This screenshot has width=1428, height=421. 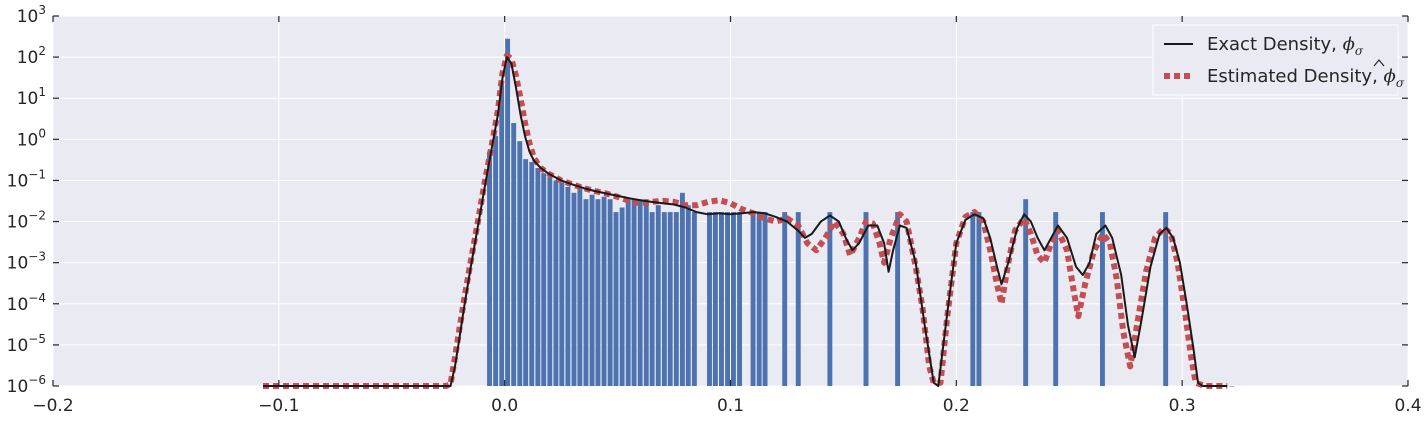 What do you see at coordinates (1182, 406) in the screenshot?
I see `x-tick-label: 0.3` at bounding box center [1182, 406].